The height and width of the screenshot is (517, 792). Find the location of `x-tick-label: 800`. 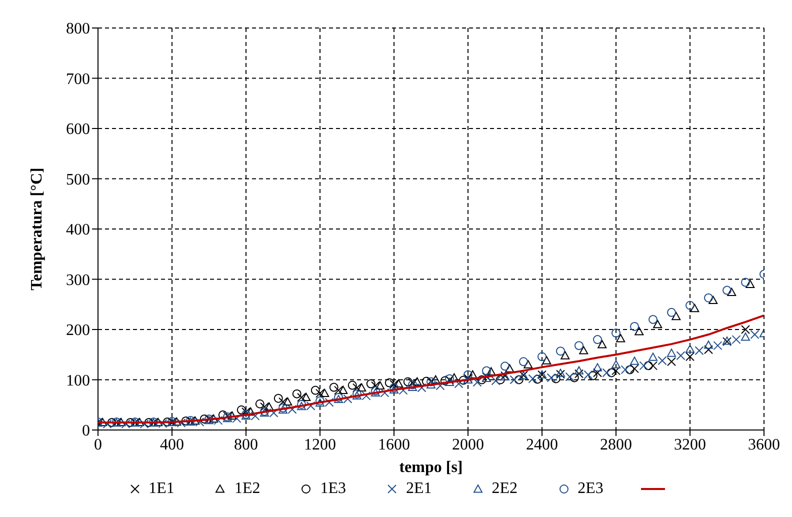

x-tick-label: 800 is located at coordinates (246, 445).